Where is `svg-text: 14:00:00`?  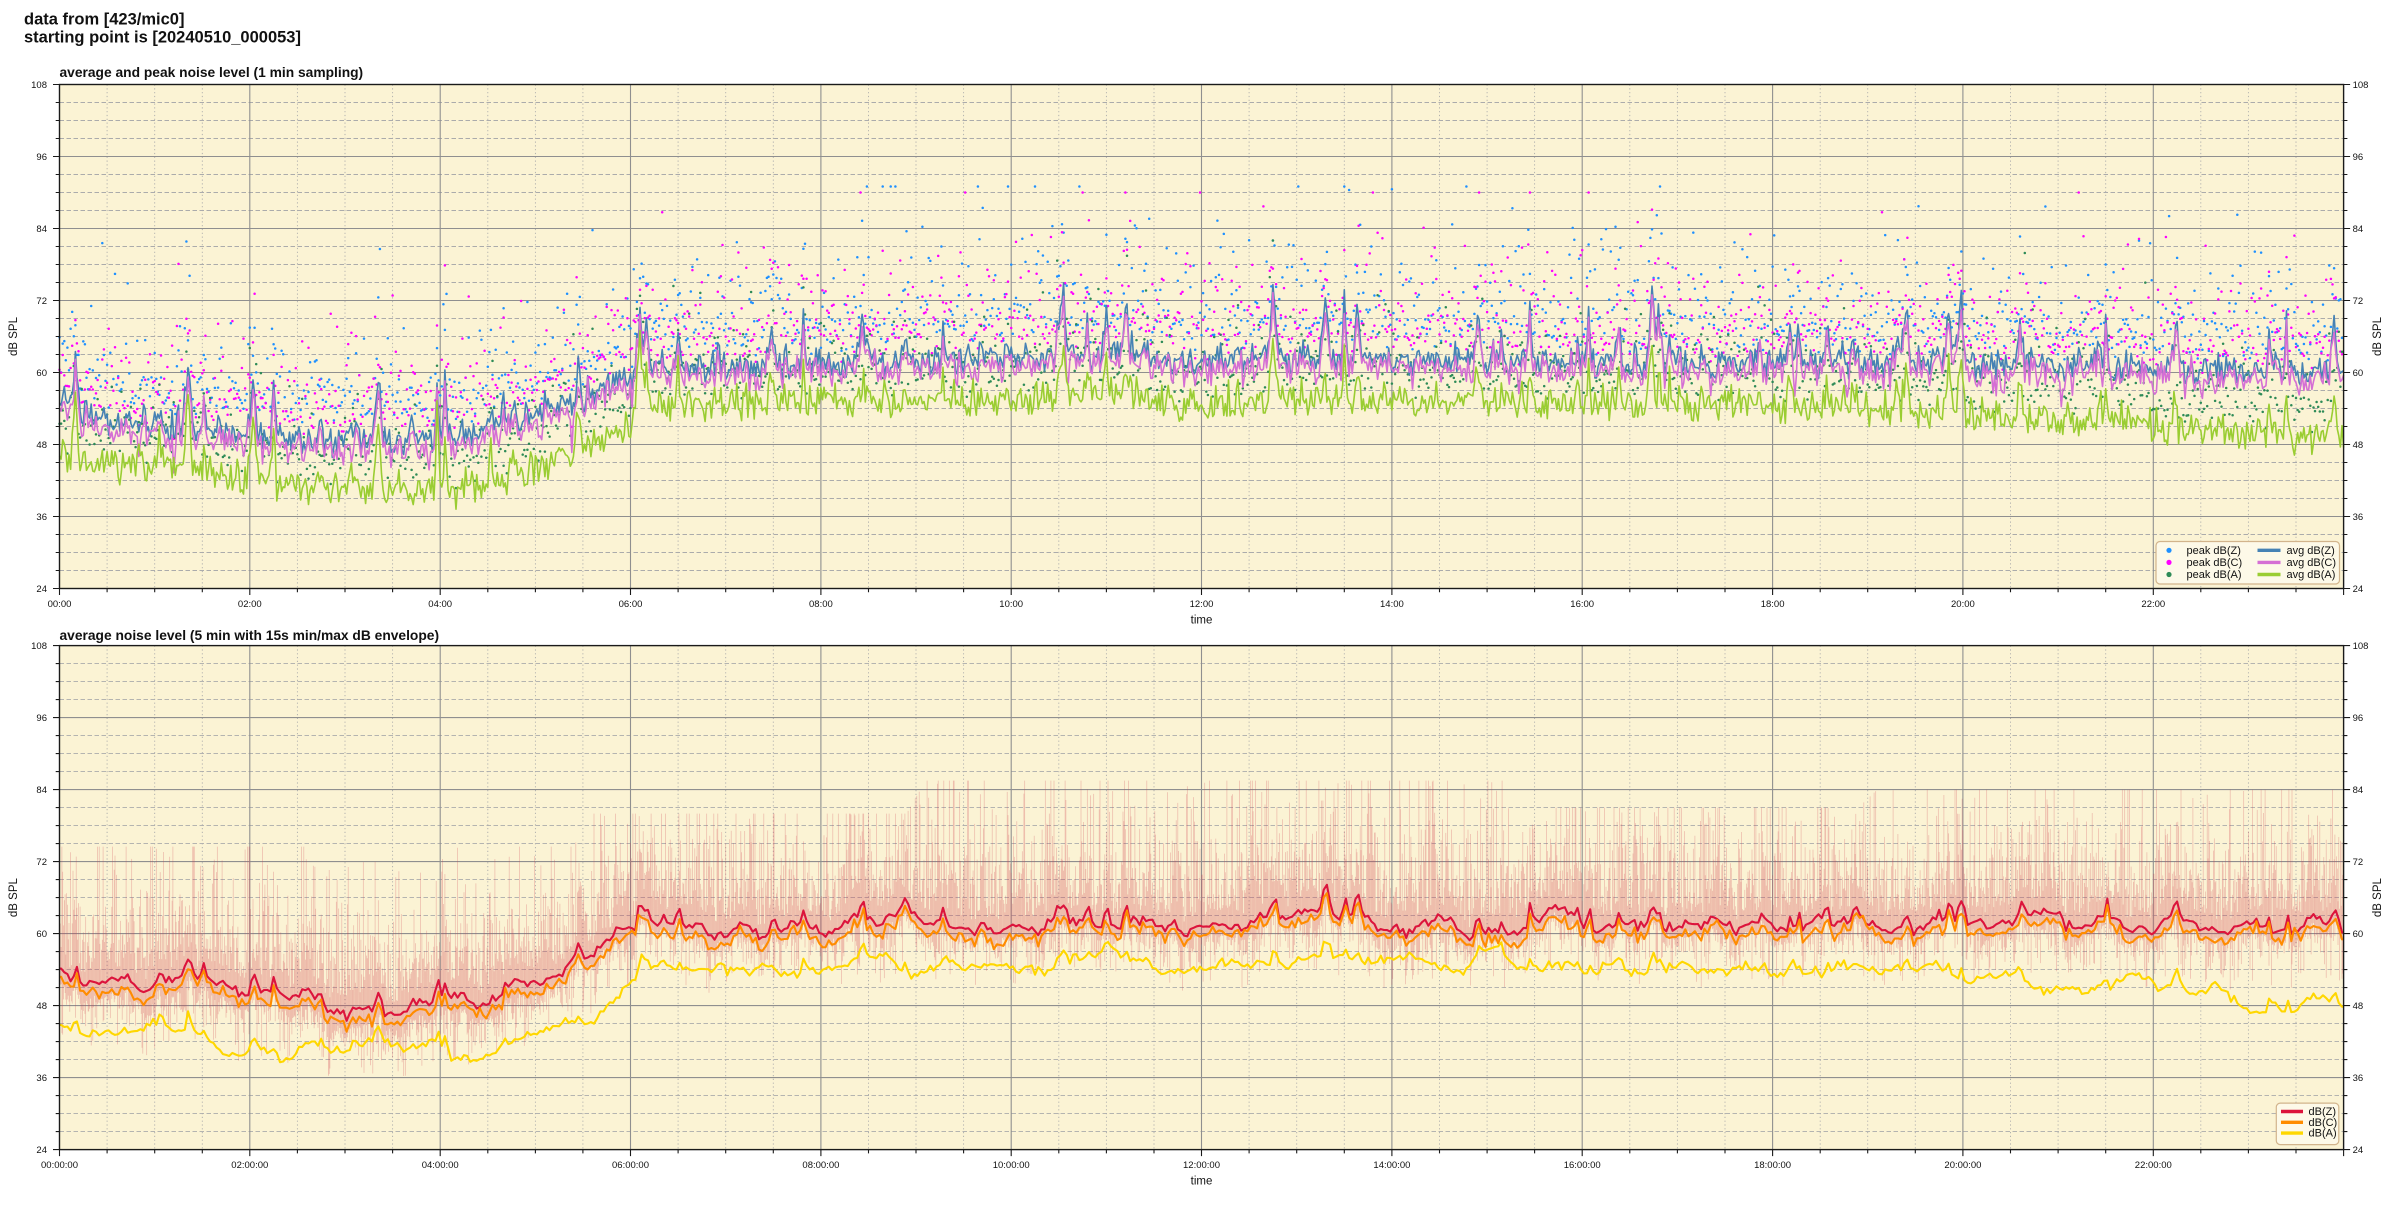 svg-text: 14:00:00 is located at coordinates (1391, 1165).